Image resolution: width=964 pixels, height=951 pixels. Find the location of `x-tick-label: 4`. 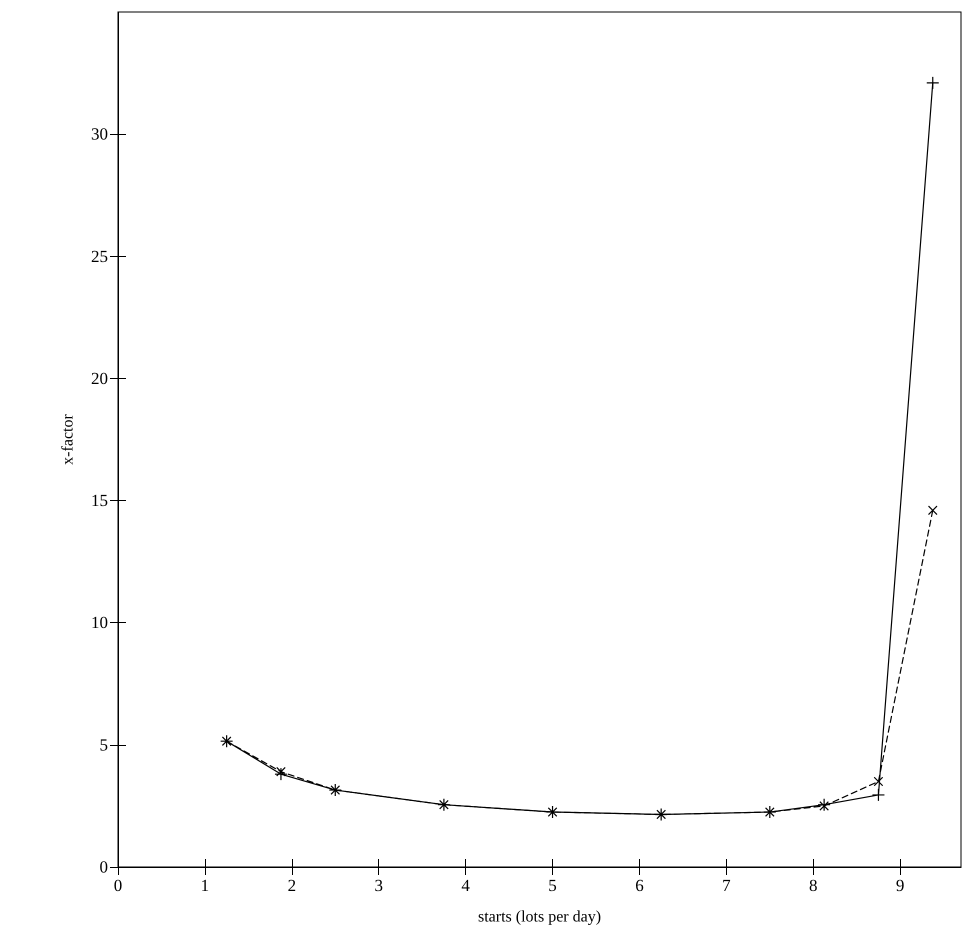

x-tick-label: 4 is located at coordinates (465, 885).